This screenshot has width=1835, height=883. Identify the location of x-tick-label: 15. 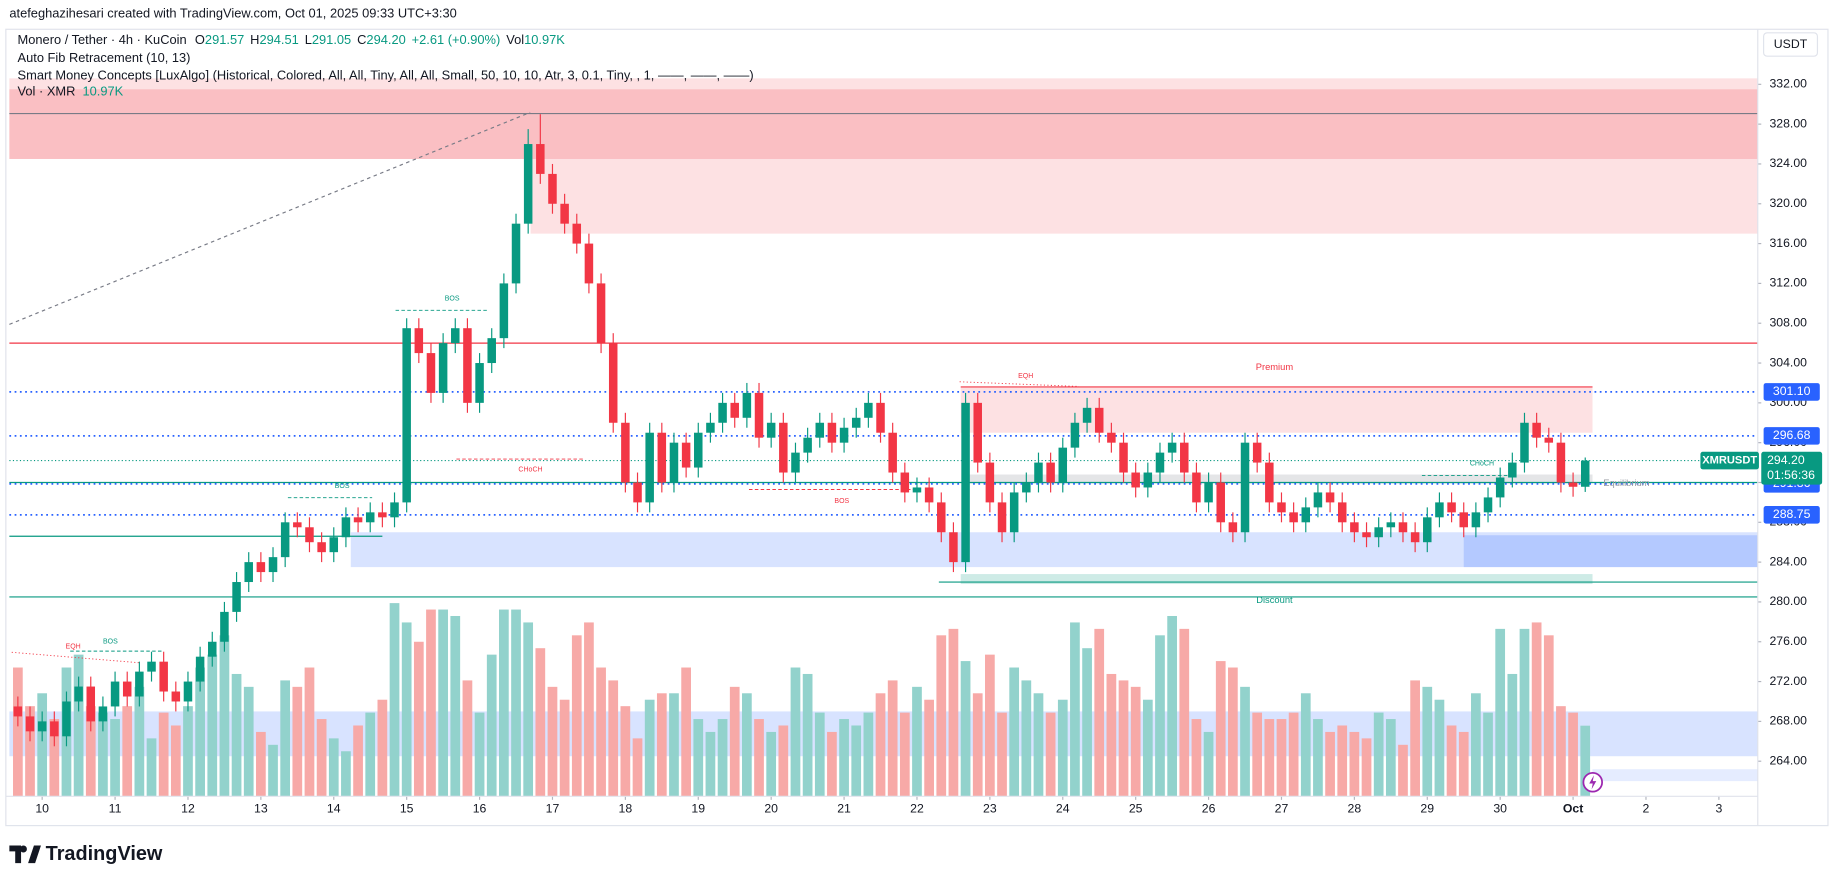
(407, 808).